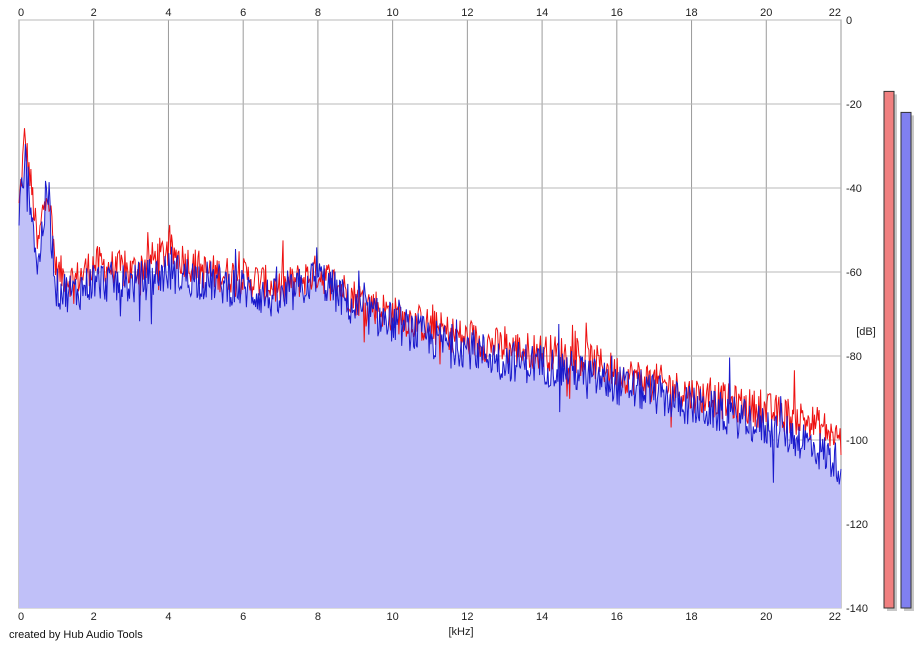 This screenshot has width=924, height=648. I want to click on x-tick-label-bottom: 10, so click(393, 617).